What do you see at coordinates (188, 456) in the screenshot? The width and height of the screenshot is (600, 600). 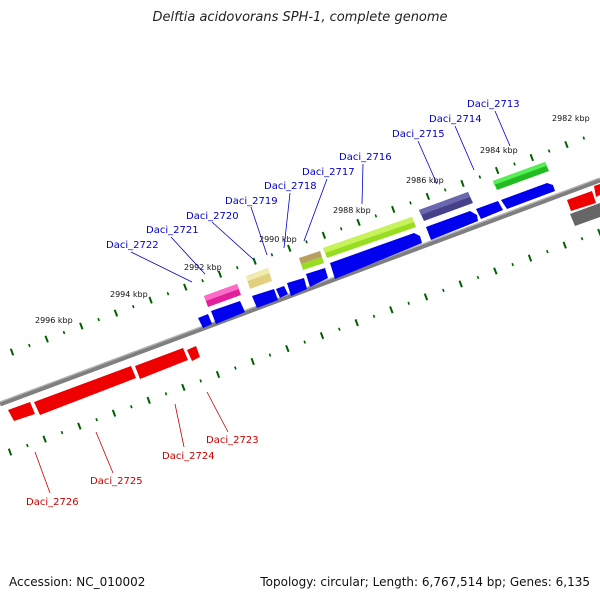 I see `label-daci-2724: Daci_2724` at bounding box center [188, 456].